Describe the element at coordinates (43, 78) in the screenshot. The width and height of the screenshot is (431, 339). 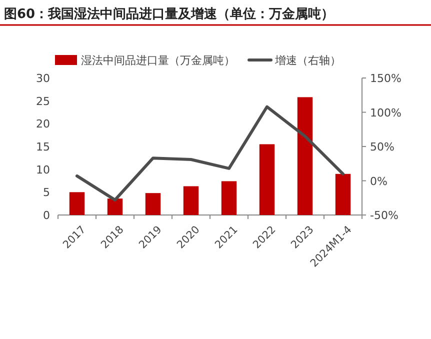
I see `ytick: 30` at that location.